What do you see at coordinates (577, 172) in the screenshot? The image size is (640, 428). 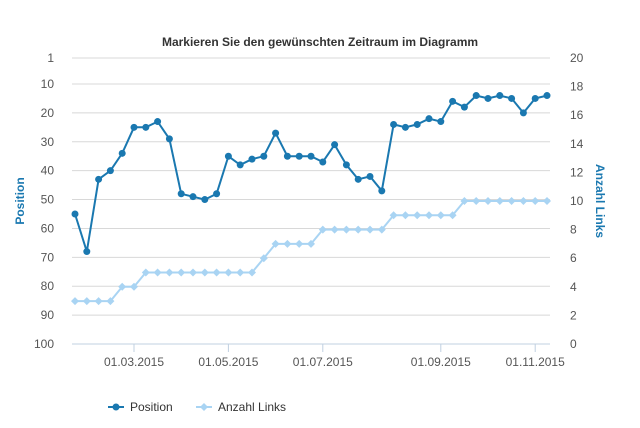 I see `right-tick-label: 12` at bounding box center [577, 172].